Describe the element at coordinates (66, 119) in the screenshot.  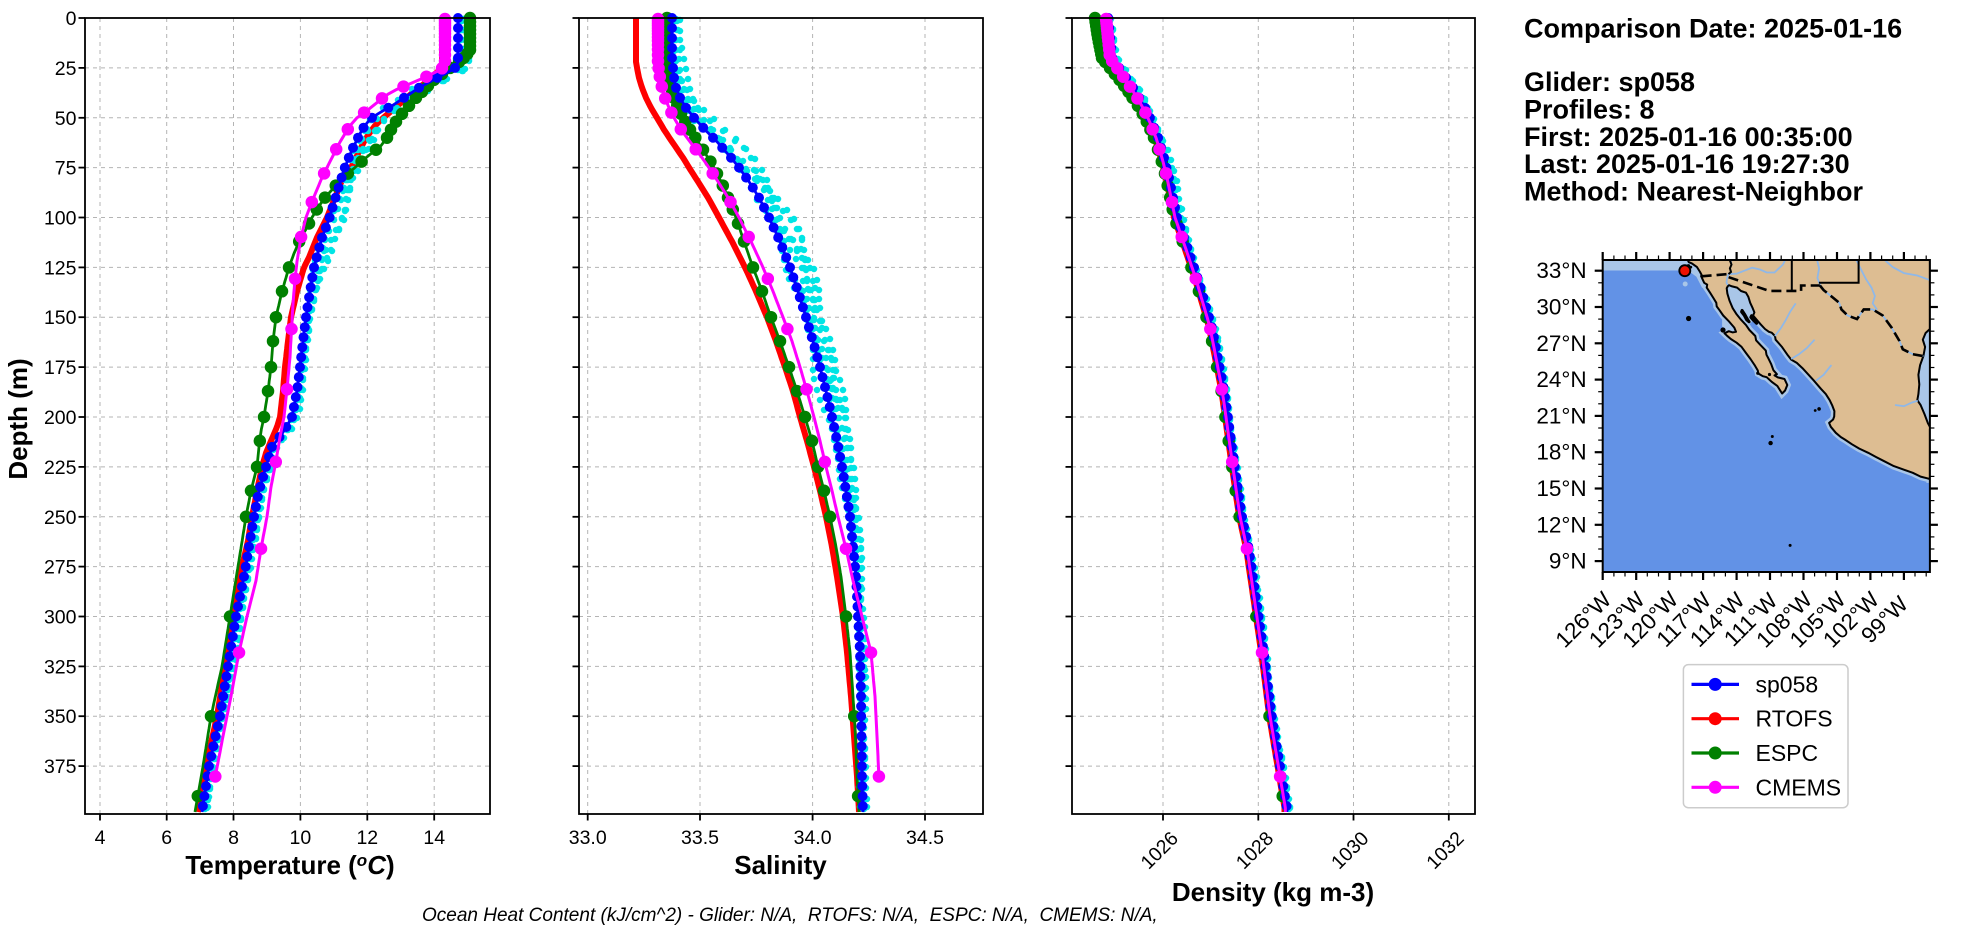
I see `svg-text: 50` at that location.